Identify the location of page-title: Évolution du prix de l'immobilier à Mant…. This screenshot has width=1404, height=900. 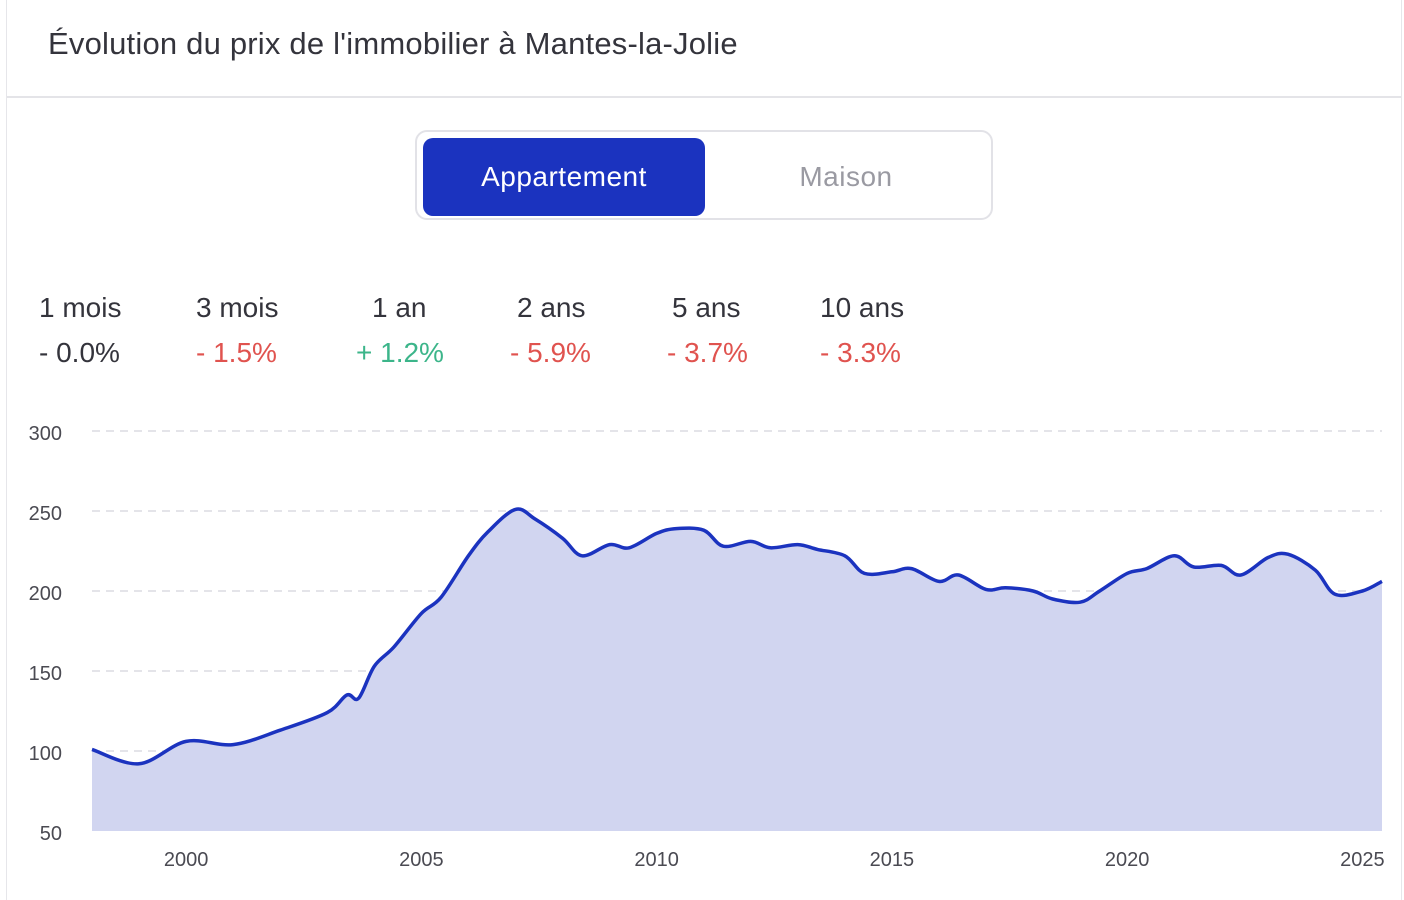
(393, 43).